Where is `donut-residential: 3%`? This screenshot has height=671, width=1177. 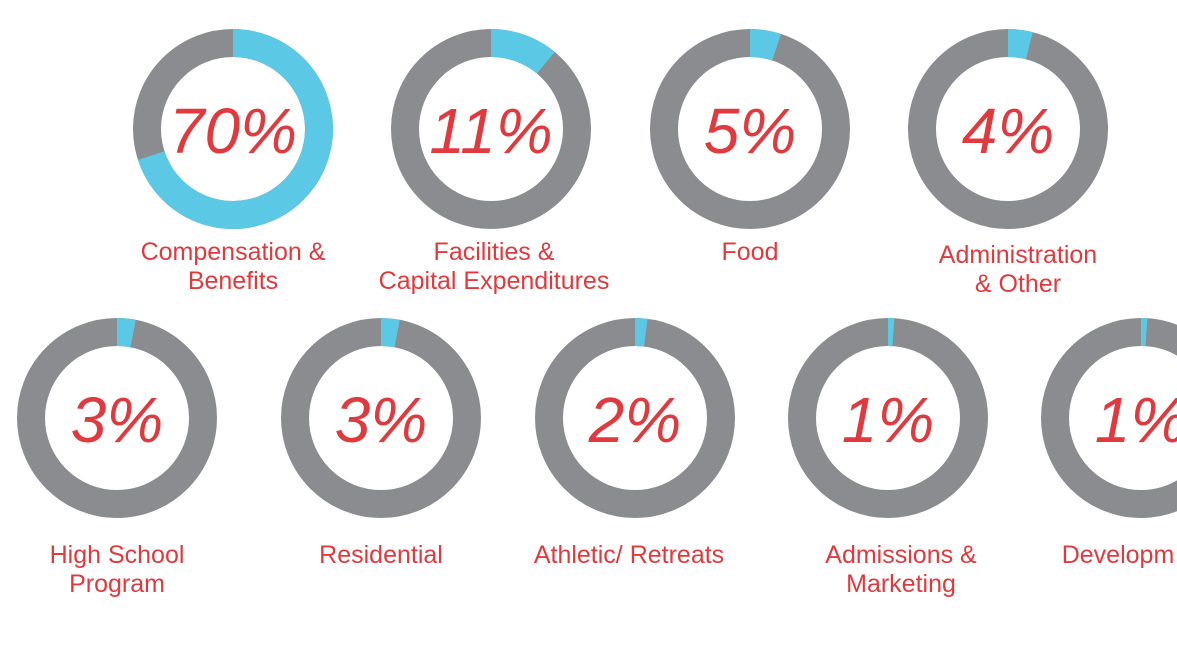
donut-residential: 3% is located at coordinates (381, 418).